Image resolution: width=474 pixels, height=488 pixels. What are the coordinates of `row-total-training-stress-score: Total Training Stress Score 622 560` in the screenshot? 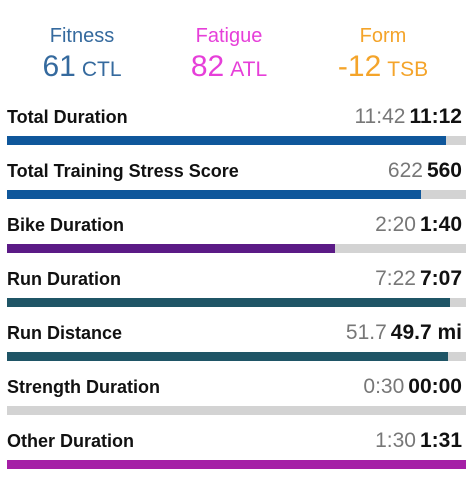 It's located at (237, 181).